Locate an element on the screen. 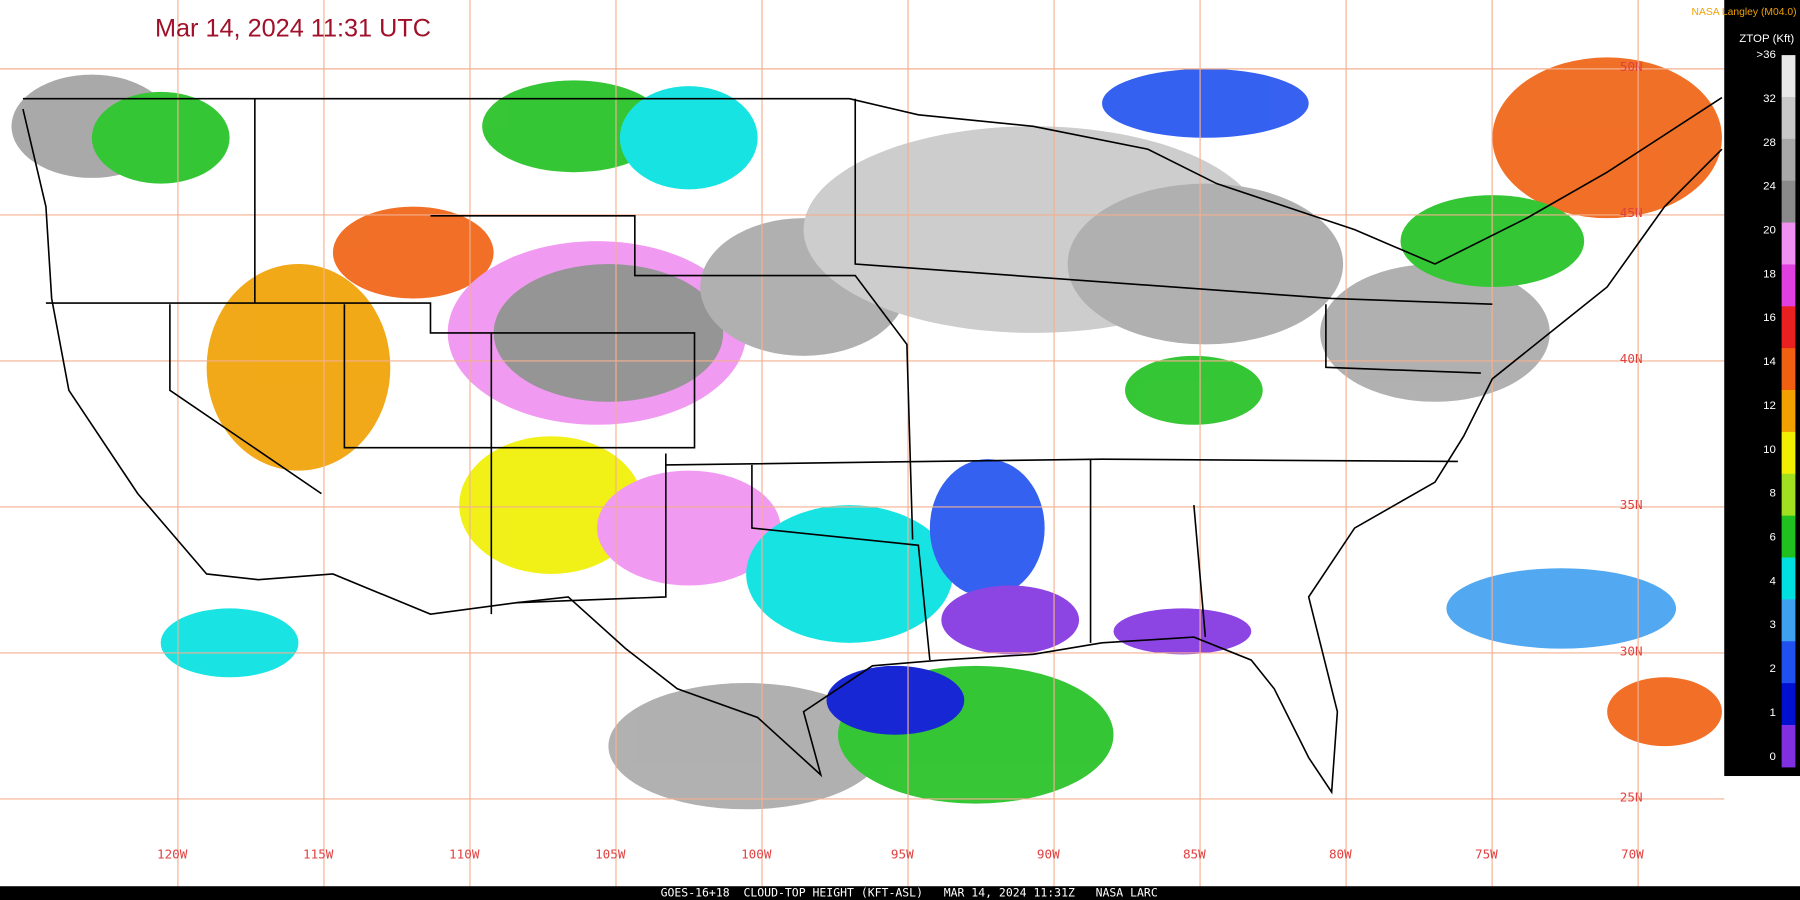 This screenshot has height=900, width=1800. longitude-label: 115W is located at coordinates (318, 854).